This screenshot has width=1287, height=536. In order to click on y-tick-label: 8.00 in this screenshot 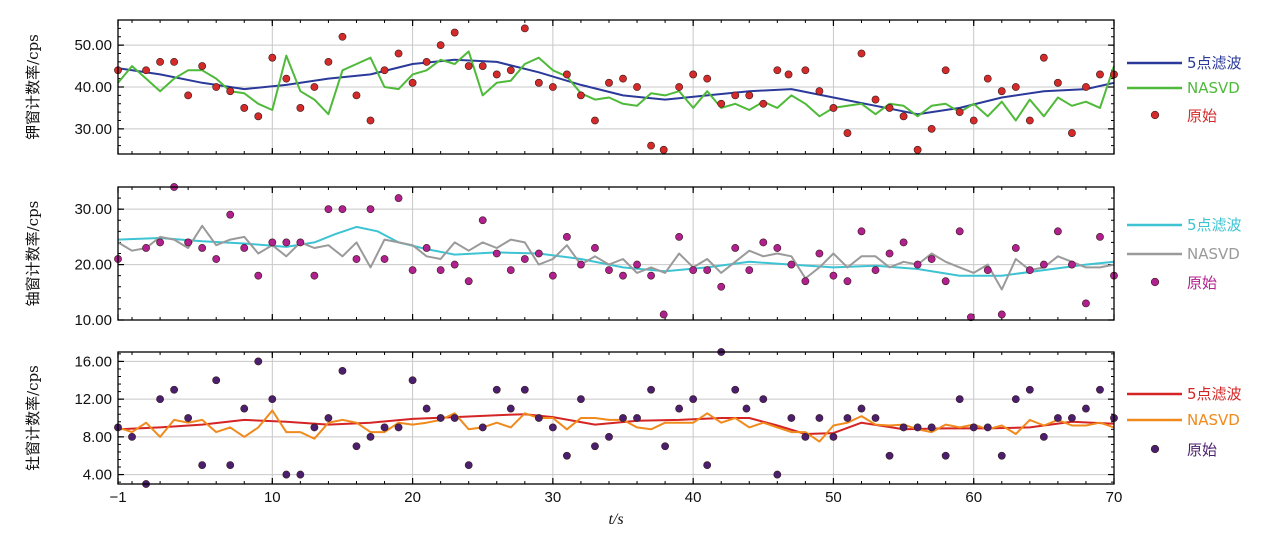, I will do `click(97, 437)`.